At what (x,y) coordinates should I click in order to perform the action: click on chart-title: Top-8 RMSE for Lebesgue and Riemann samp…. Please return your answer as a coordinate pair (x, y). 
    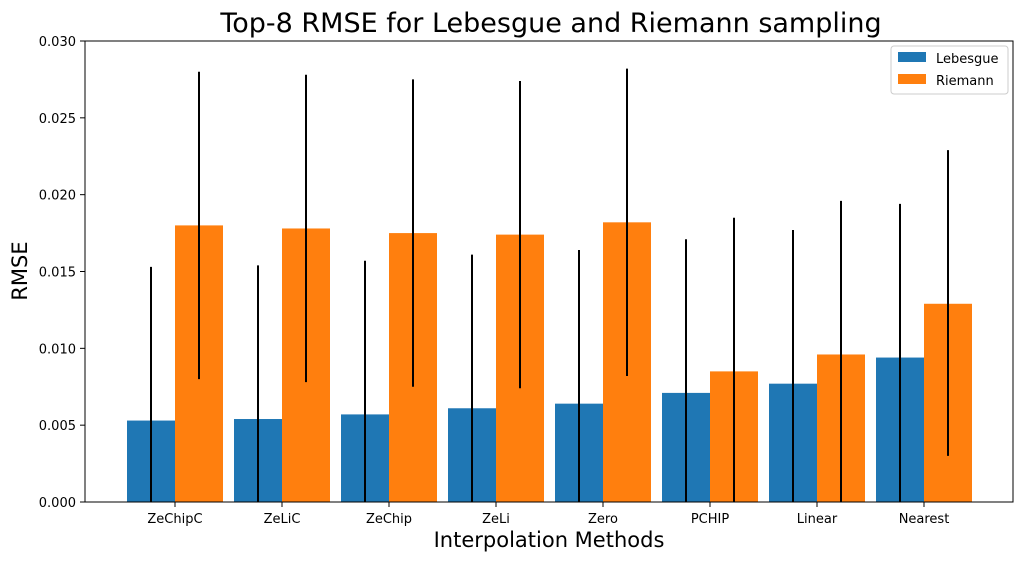
    Looking at the image, I should click on (550, 23).